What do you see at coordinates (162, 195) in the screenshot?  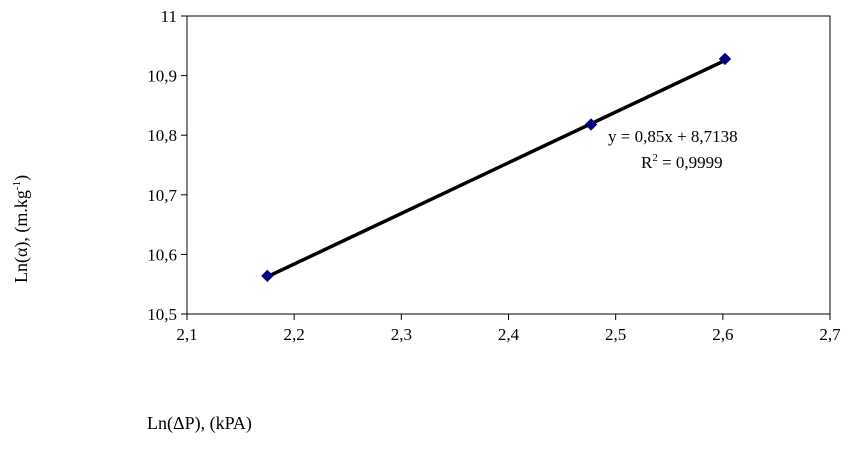 I see `y-tick-label: 10,7` at bounding box center [162, 195].